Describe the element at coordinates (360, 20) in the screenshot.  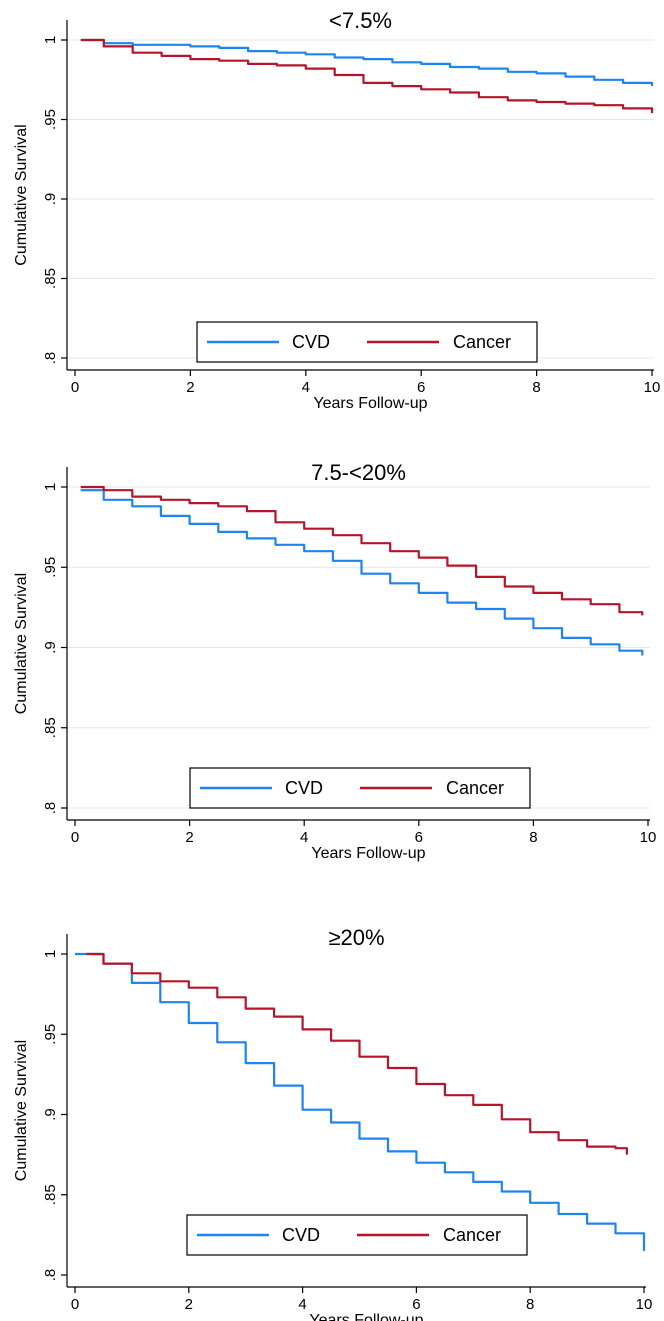
I see `chart-title: <7.5%` at that location.